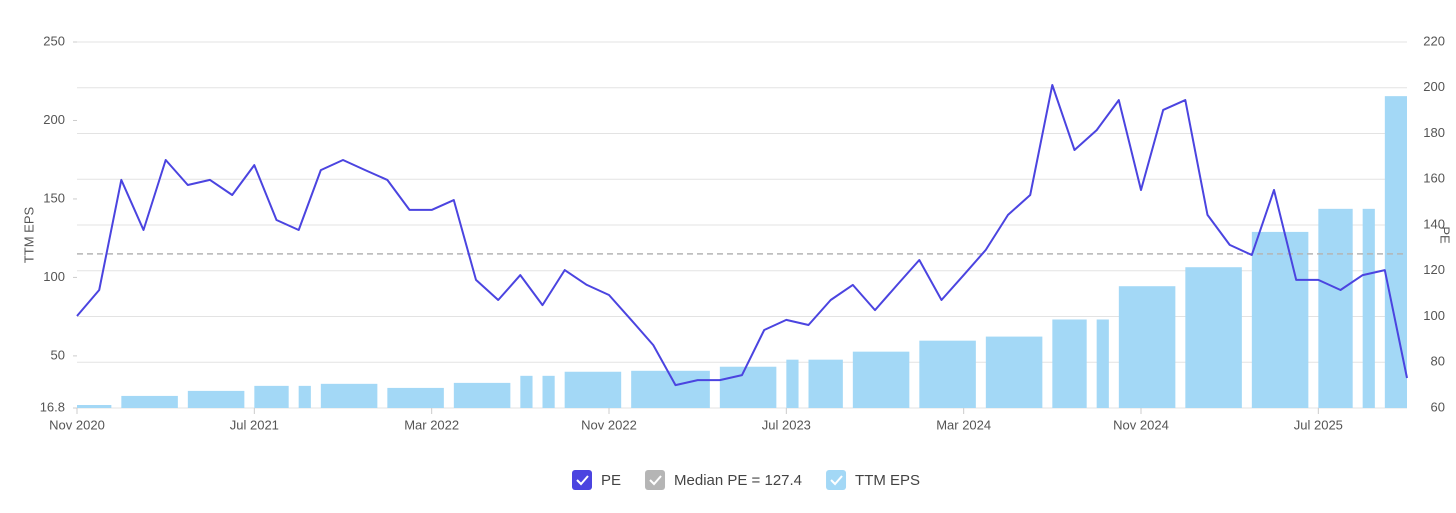 The image size is (1456, 513). I want to click on legend-label: TTM EPS, so click(887, 480).